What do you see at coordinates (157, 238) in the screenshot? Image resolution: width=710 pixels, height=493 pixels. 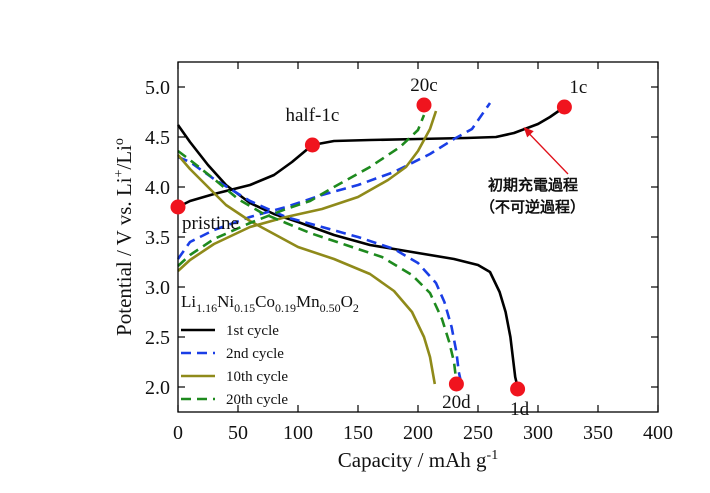 I see `y-tick-label: 3.5` at bounding box center [157, 238].